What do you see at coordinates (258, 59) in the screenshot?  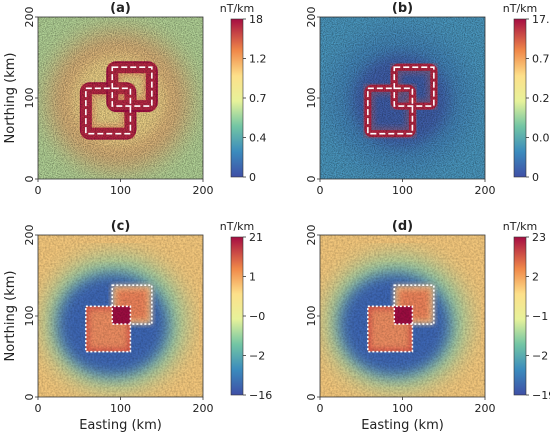 I see `colorbar-tick-label: 1.2` at bounding box center [258, 59].